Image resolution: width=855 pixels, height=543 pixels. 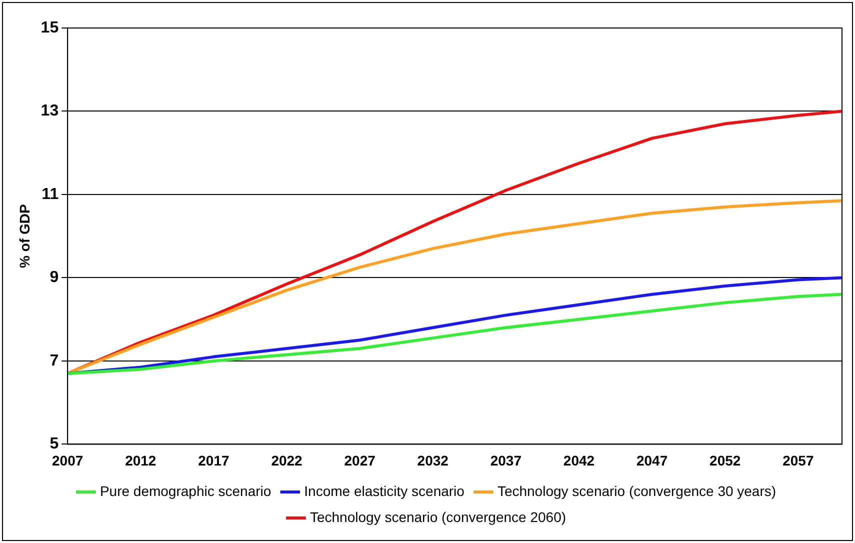 I want to click on x-tick-label: 2057, so click(x=798, y=460).